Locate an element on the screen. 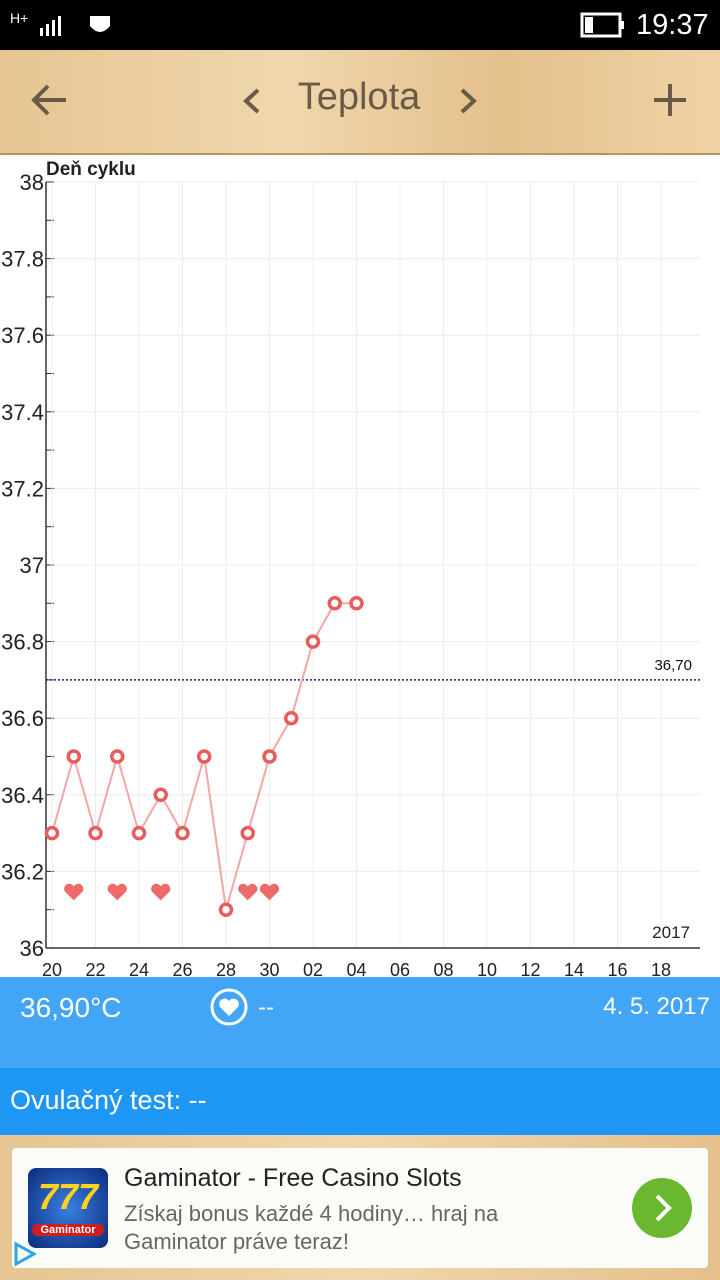  x-tick-label: 30 is located at coordinates (269, 968).